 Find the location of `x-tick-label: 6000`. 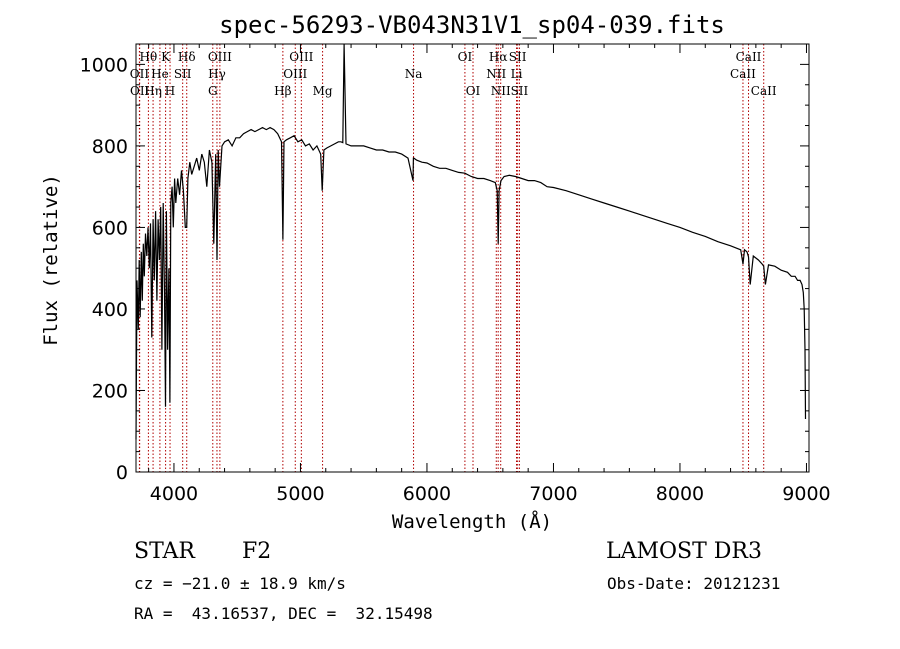

x-tick-label: 6000 is located at coordinates (427, 494).